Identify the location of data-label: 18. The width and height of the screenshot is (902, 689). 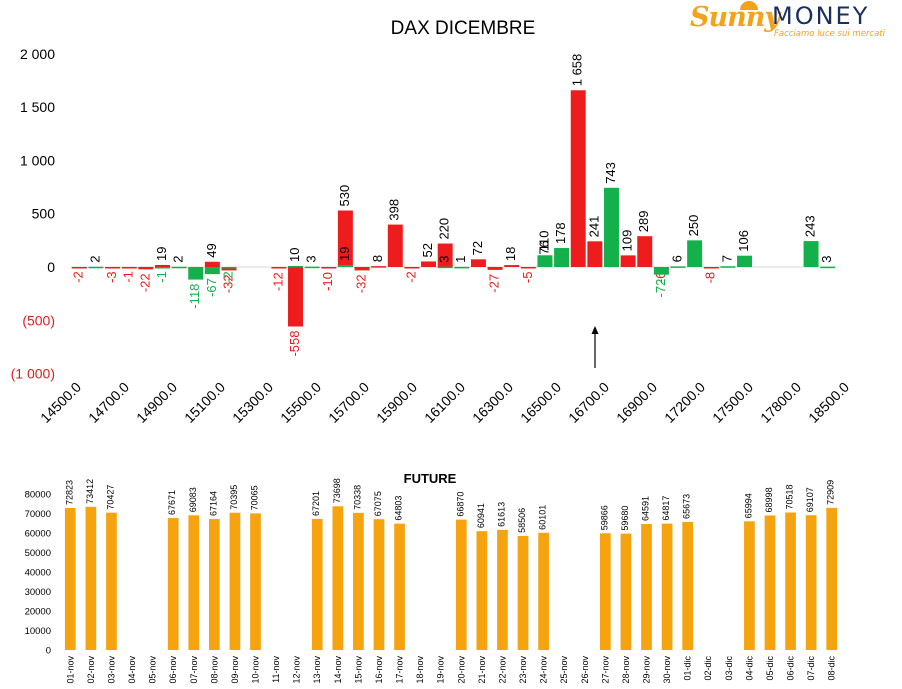
(510, 254).